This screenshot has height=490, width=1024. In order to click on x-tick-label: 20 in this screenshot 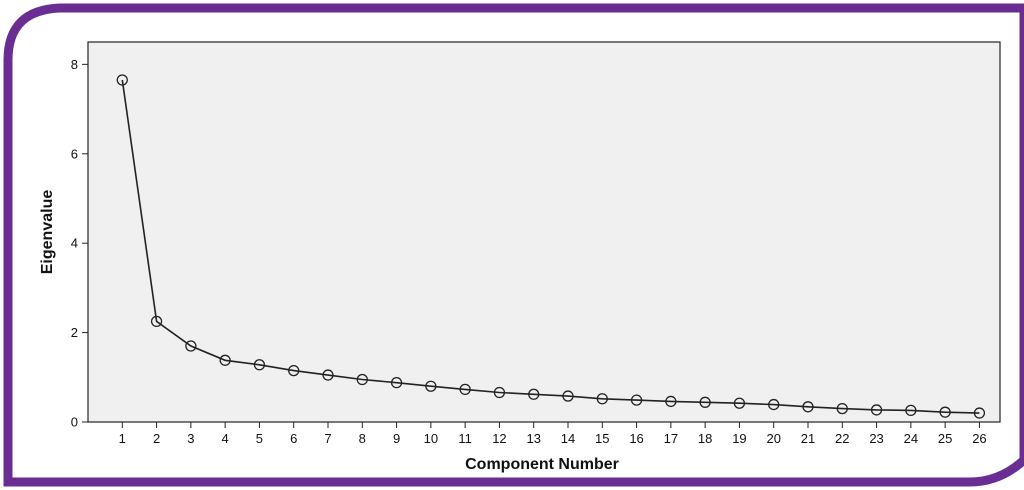, I will do `click(773, 438)`.